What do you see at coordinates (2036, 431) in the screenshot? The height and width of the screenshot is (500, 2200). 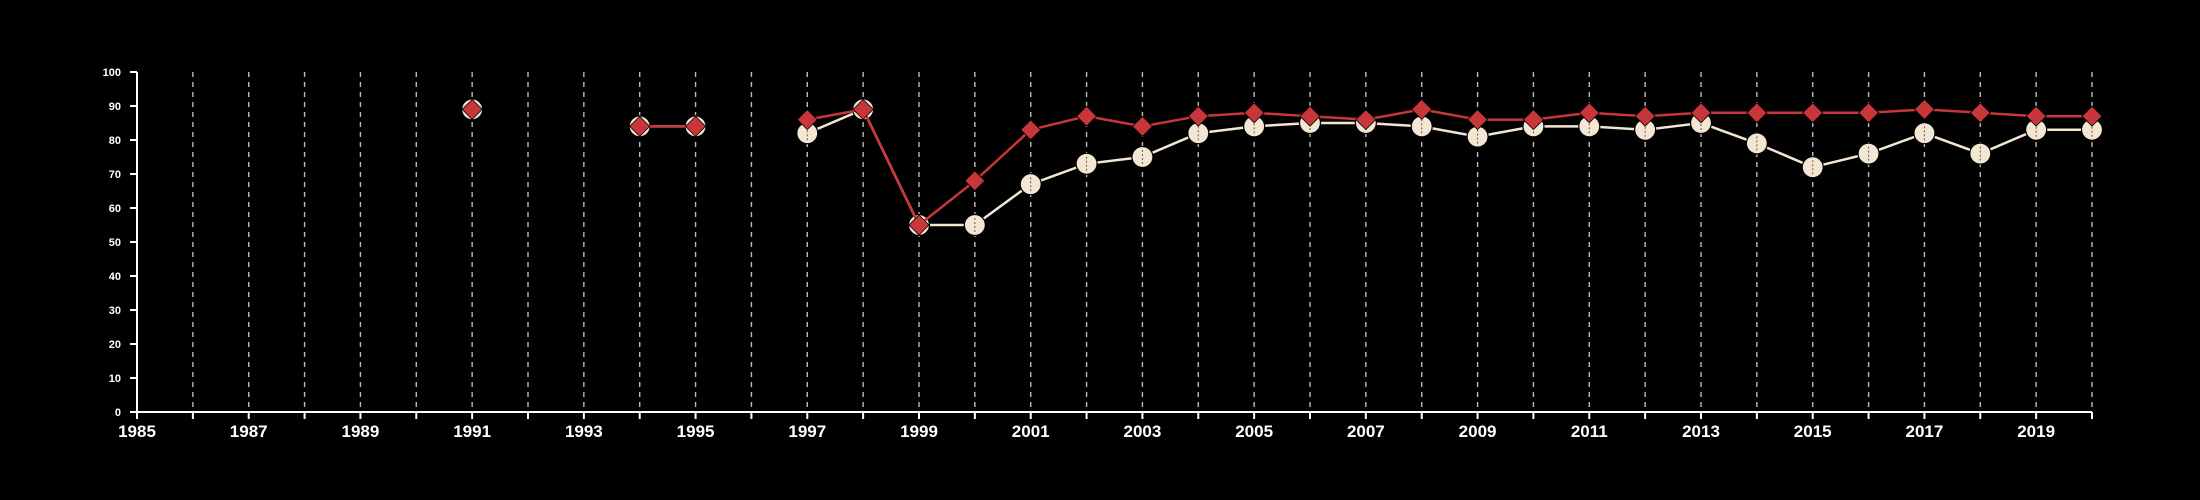 I see `x-tick-label: 2019` at bounding box center [2036, 431].